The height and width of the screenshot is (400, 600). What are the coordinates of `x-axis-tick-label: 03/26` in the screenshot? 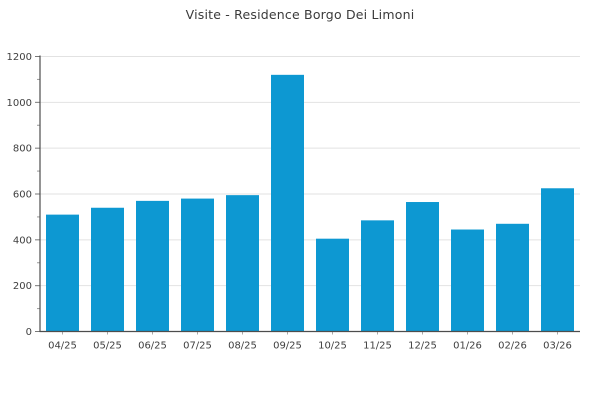 It's located at (557, 346).